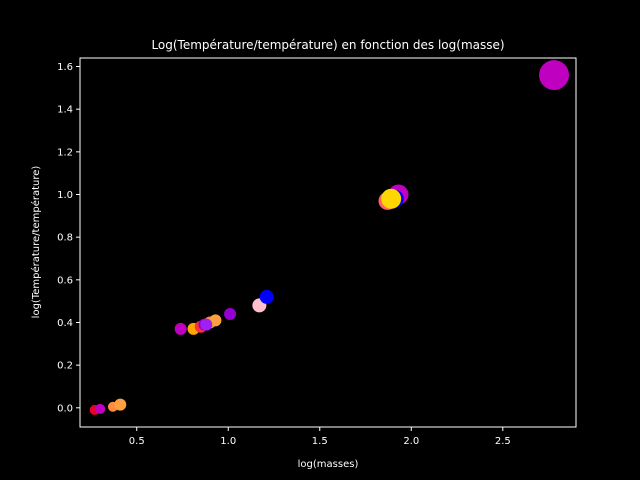 This screenshot has height=480, width=640. Describe the element at coordinates (65, 408) in the screenshot. I see `y-tick-label: 0.0` at that location.